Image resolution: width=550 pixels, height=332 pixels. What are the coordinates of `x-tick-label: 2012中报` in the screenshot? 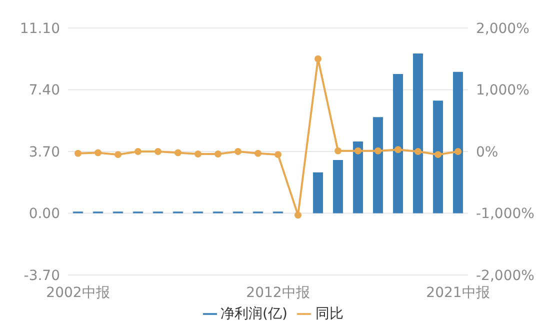 It's located at (278, 292).